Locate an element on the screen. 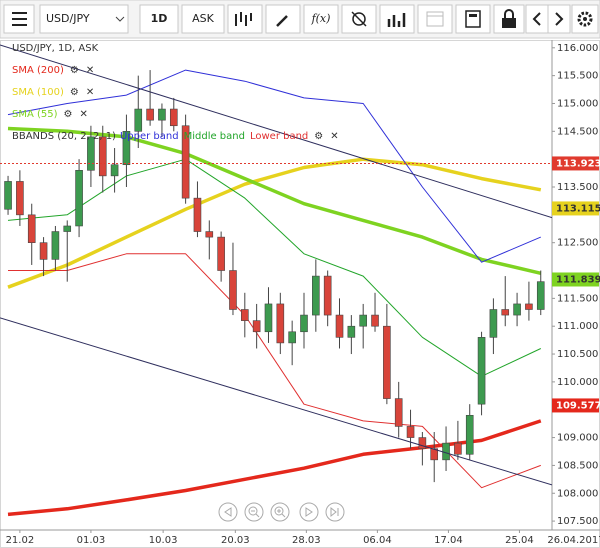 This screenshot has width=600, height=548. y-tick-label: 112.500 is located at coordinates (577, 243).